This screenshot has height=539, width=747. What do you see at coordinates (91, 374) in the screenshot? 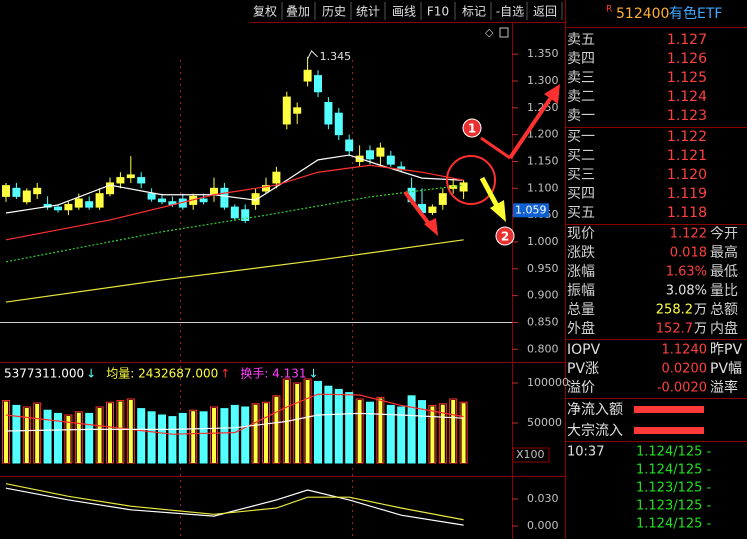
I see `volume-info: ↓` at bounding box center [91, 374].